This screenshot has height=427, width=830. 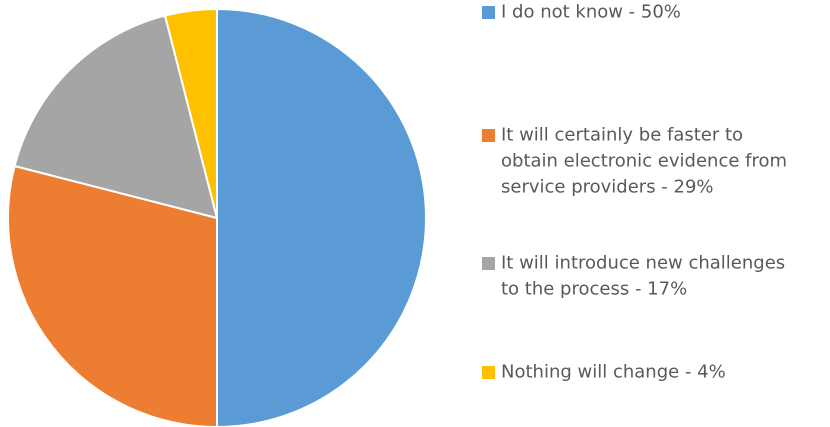 What do you see at coordinates (644, 161) in the screenshot?
I see `legend-label-2-line-2: obtain electronic evidence from` at bounding box center [644, 161].